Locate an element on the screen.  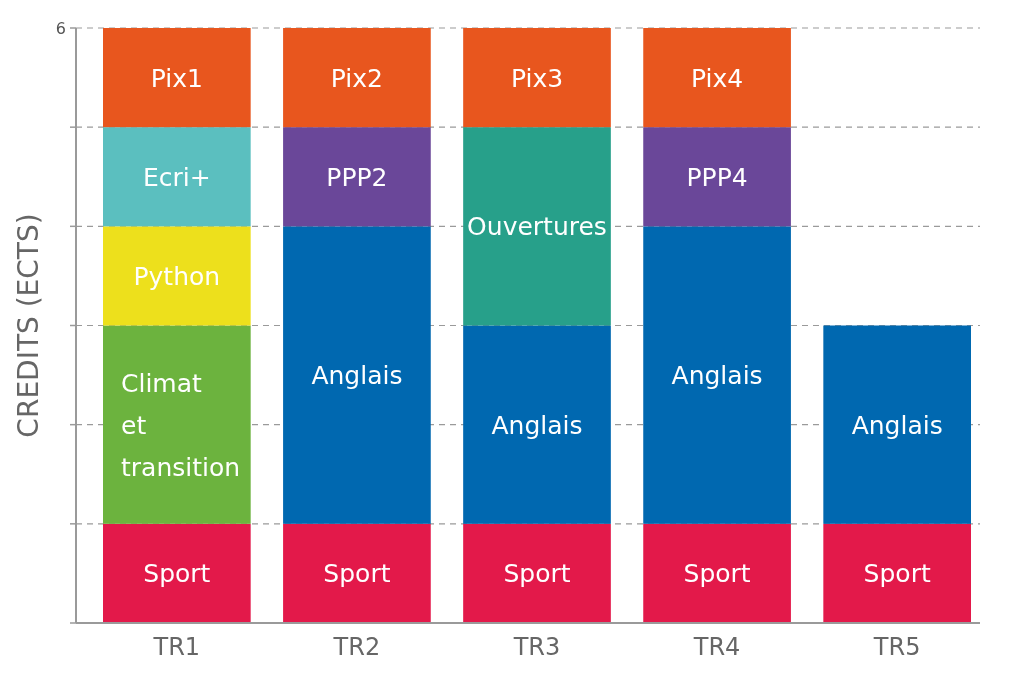
series-label: Anglais is located at coordinates (717, 375).